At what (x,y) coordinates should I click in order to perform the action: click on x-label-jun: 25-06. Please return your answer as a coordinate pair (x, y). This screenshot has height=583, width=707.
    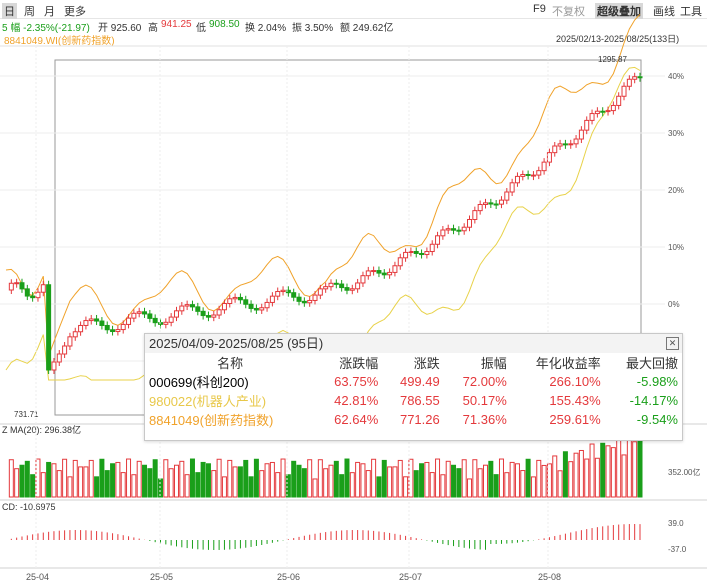
    Looking at the image, I should click on (289, 577).